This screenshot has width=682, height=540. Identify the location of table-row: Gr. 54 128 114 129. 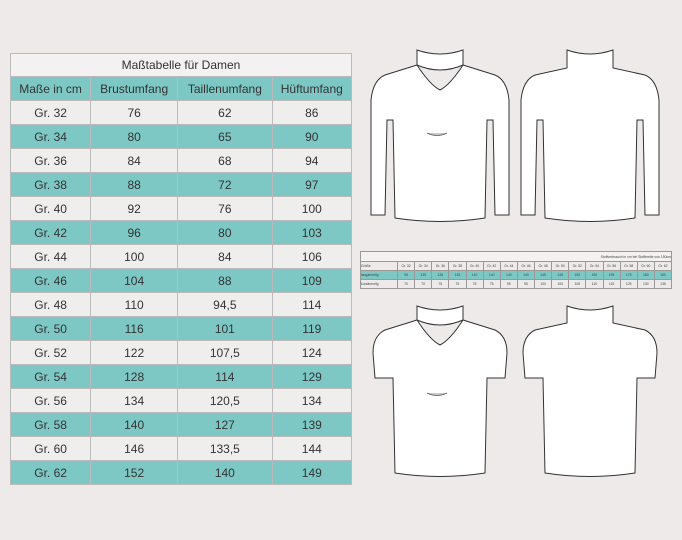
(181, 376).